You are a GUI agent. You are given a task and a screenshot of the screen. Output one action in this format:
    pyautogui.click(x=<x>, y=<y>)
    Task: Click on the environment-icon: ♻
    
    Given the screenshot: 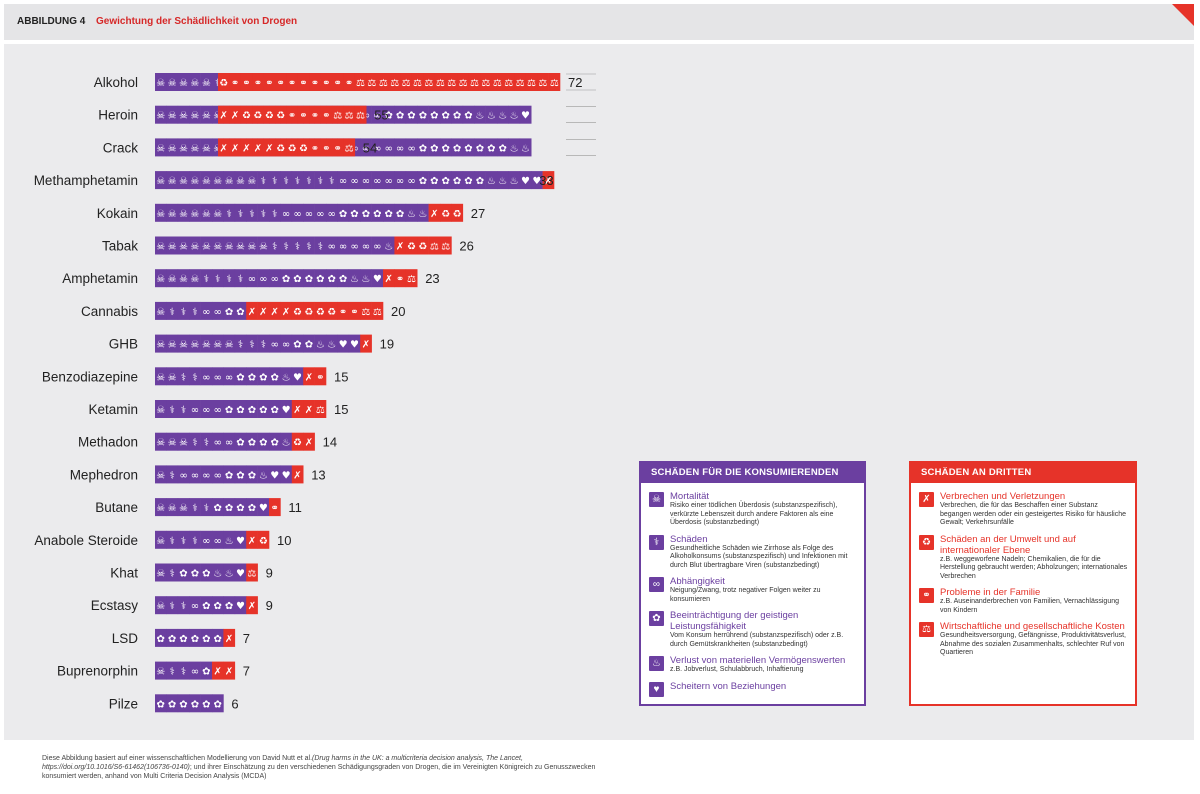 What is the action you would take?
    pyautogui.click(x=280, y=148)
    